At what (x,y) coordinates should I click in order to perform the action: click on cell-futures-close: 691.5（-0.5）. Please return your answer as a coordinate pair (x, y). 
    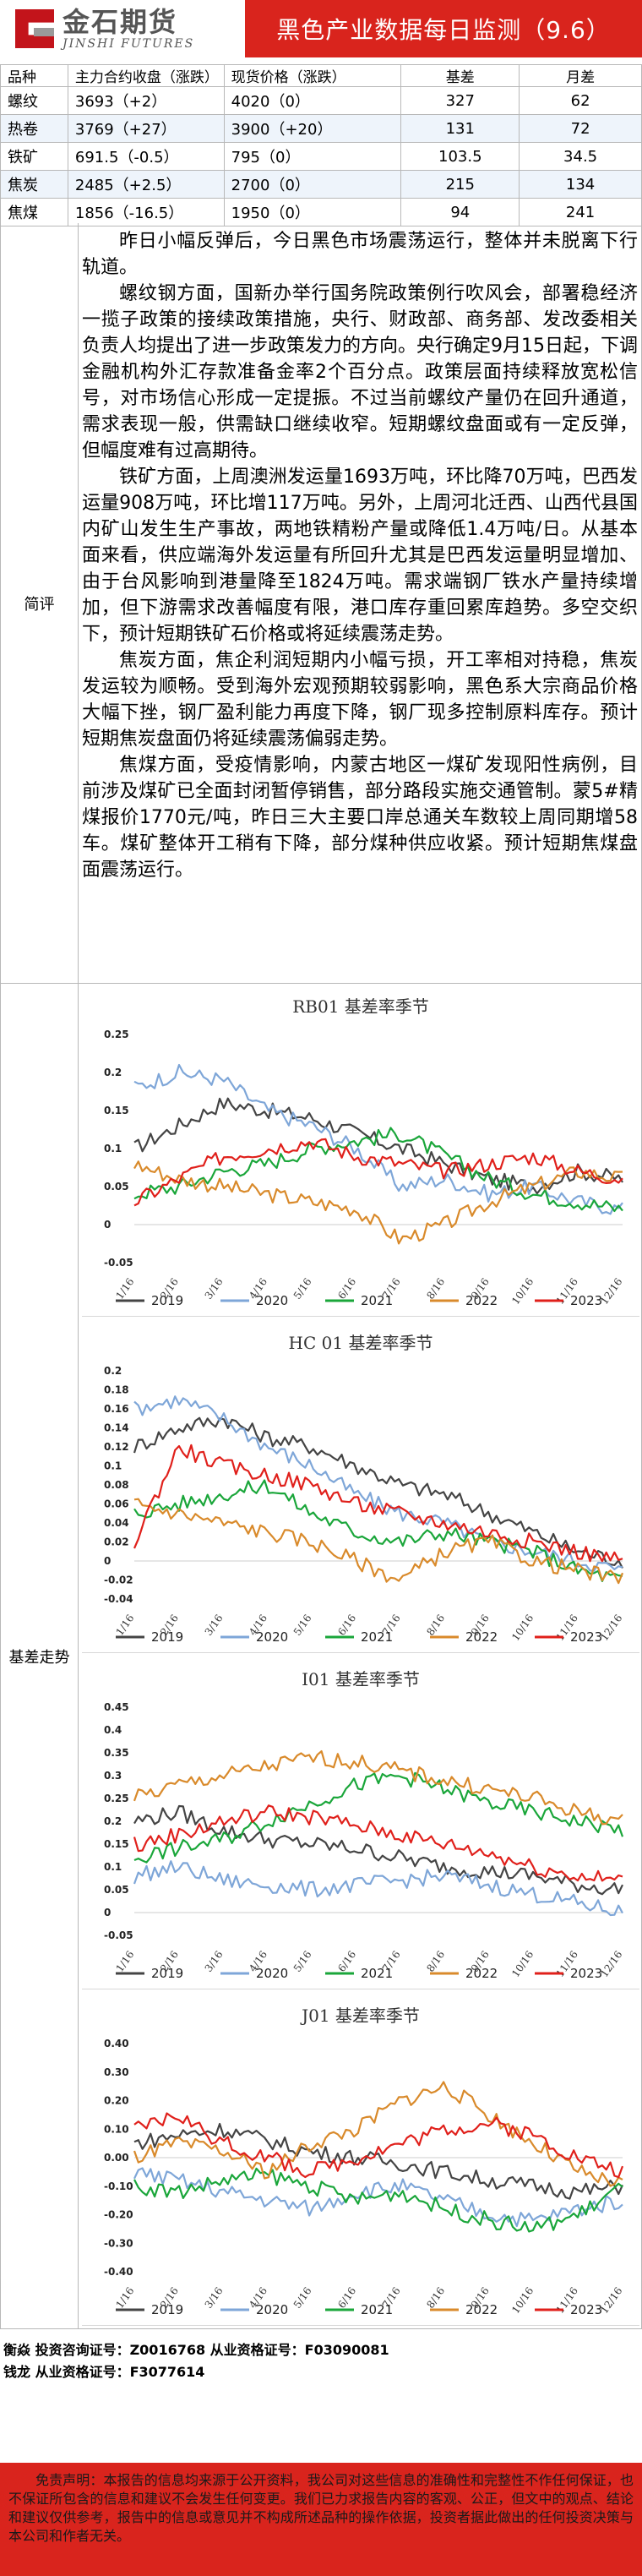
    Looking at the image, I should click on (146, 156).